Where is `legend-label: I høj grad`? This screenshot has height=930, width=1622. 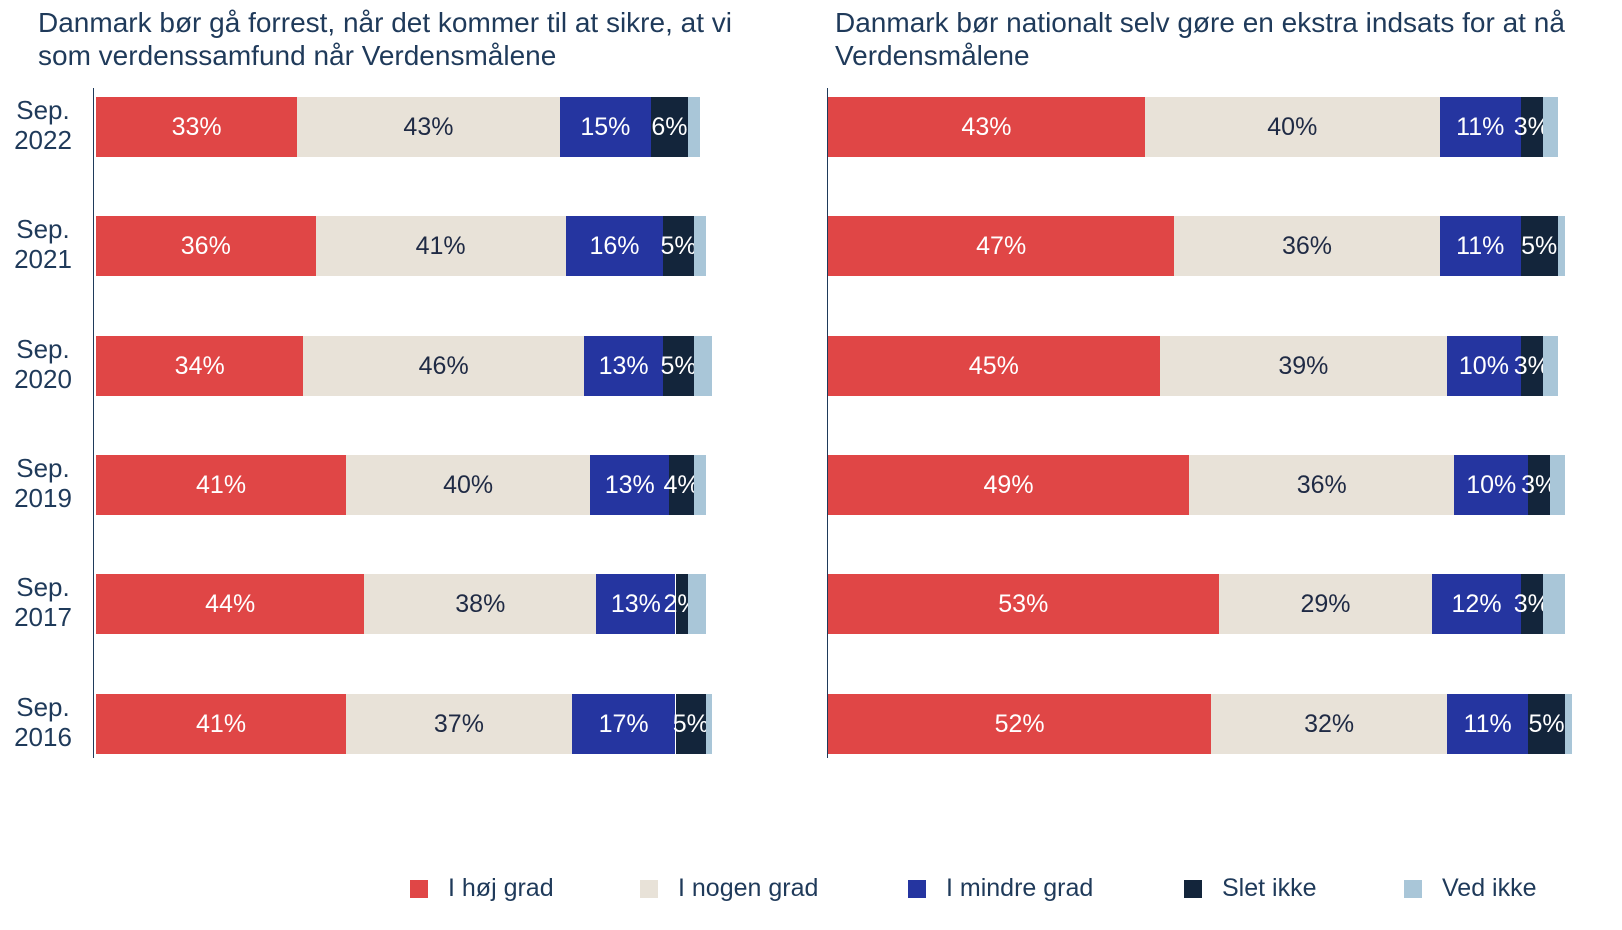 legend-label: I høj grad is located at coordinates (501, 888).